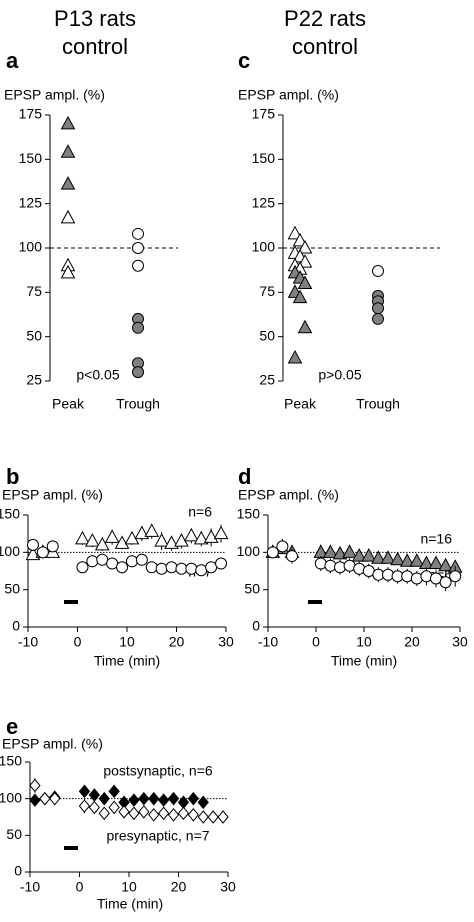 The height and width of the screenshot is (922, 474). Describe the element at coordinates (244, 476) in the screenshot. I see `panel-label: d` at that location.